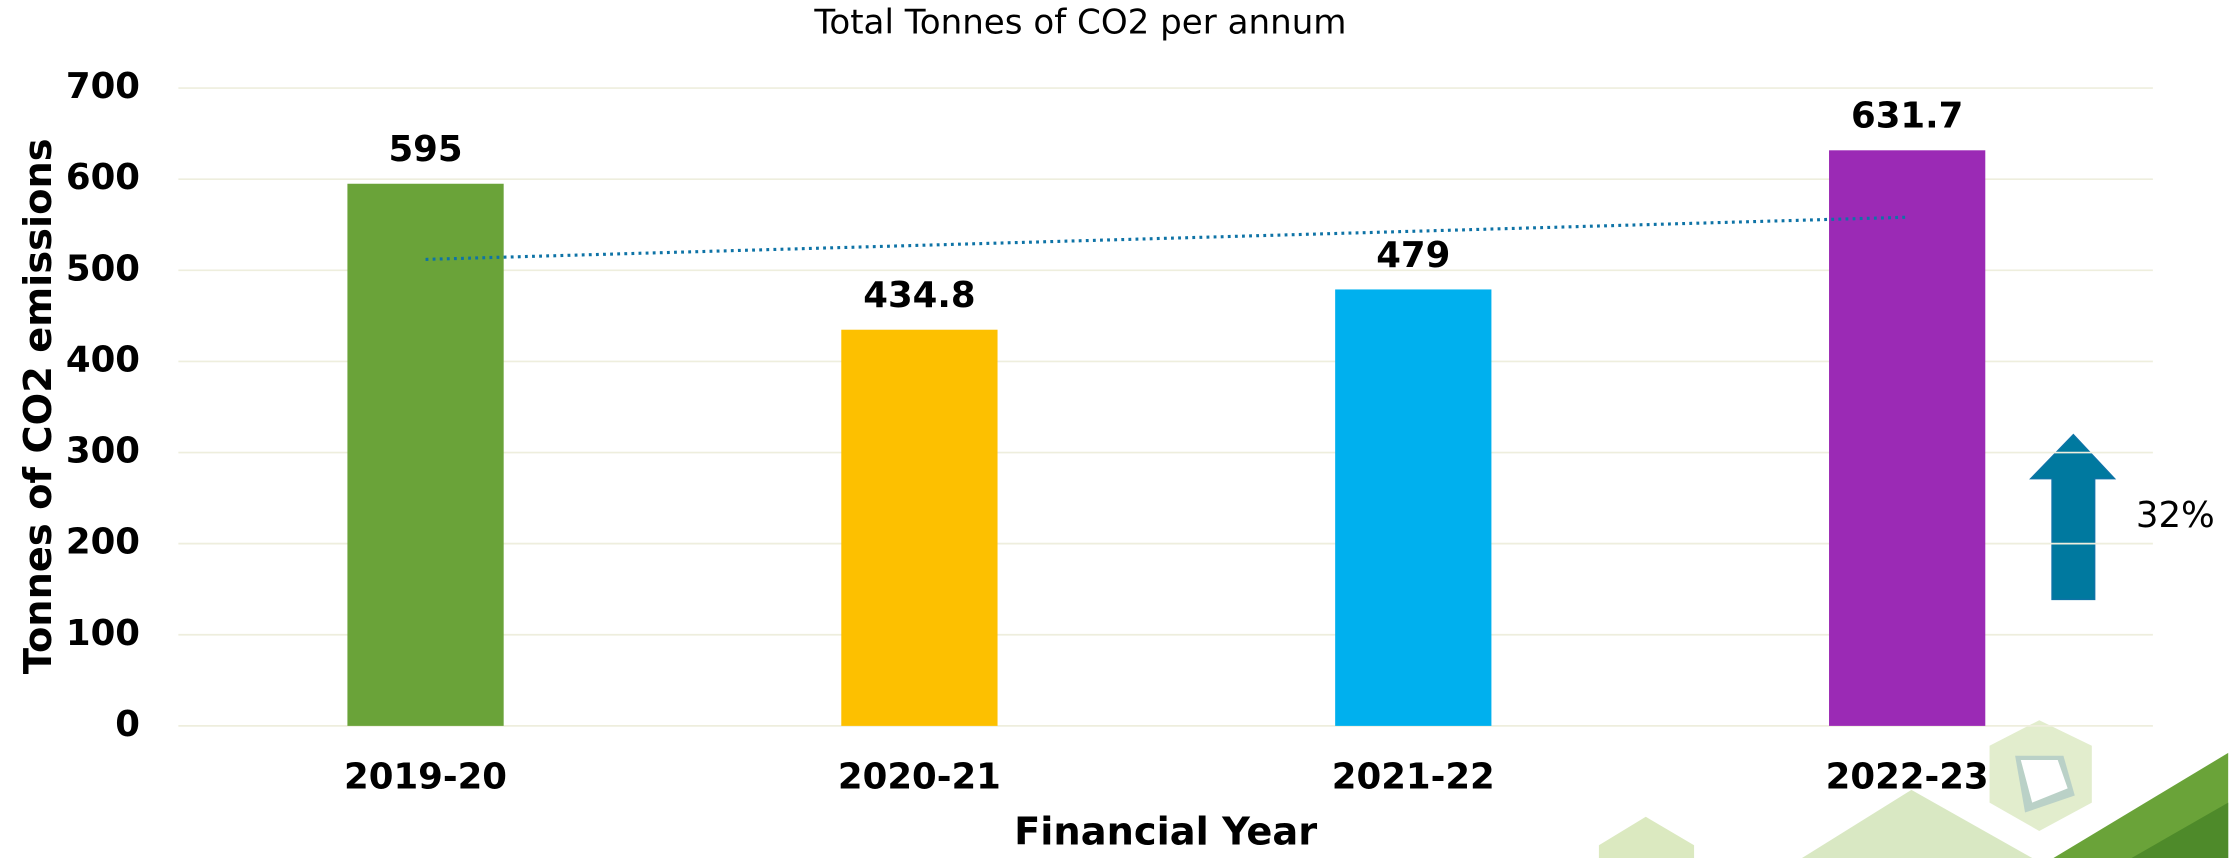  Describe the element at coordinates (103, 86) in the screenshot. I see `y-tick-label: 700` at that location.